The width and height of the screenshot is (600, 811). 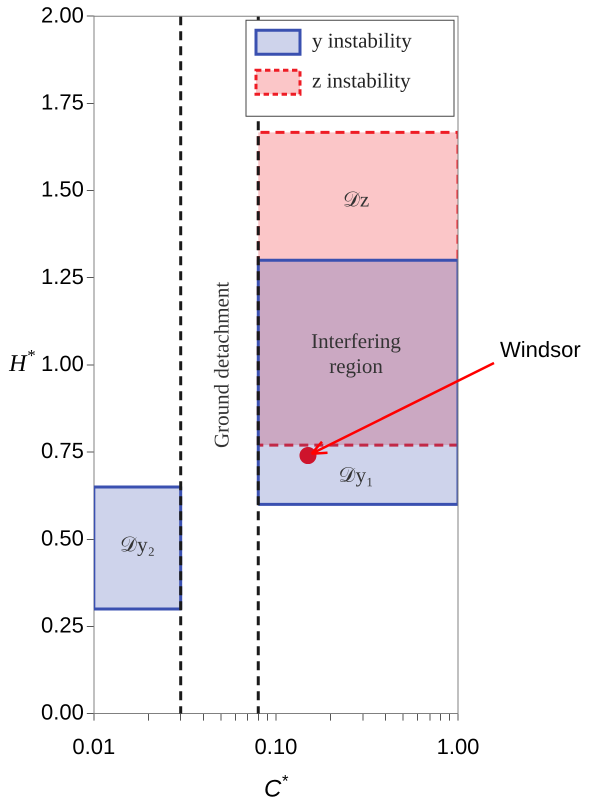 What do you see at coordinates (62, 363) in the screenshot?
I see `y-tick-label: 1.00` at bounding box center [62, 363].